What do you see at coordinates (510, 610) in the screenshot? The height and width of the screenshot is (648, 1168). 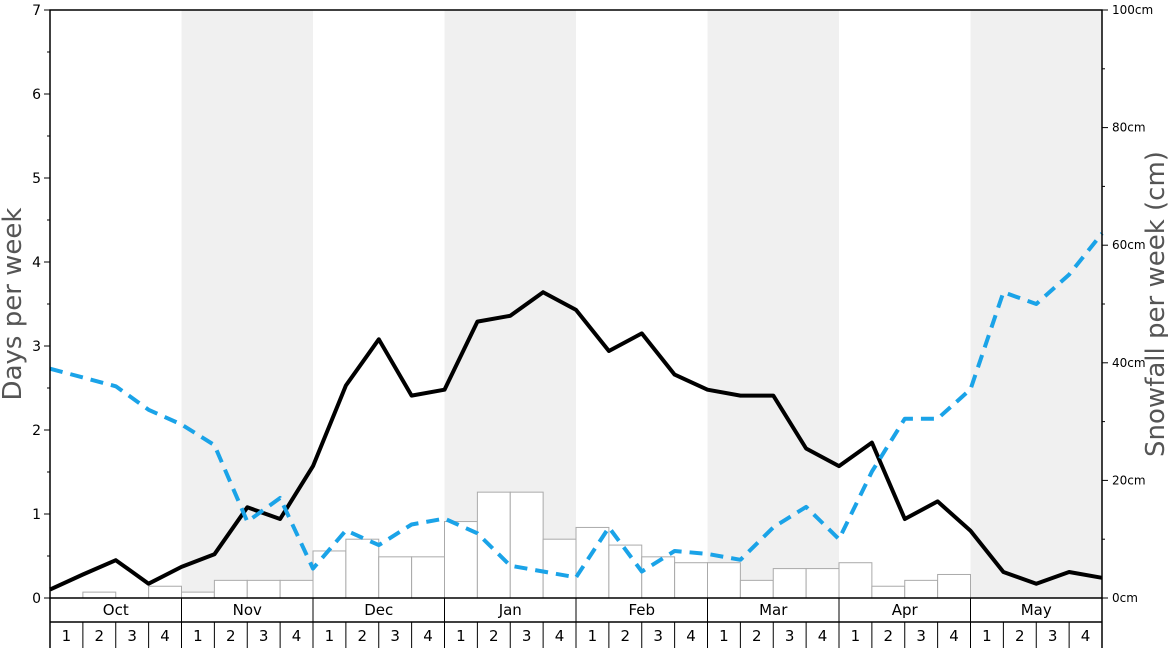 I see `month-label: Jan` at bounding box center [510, 610].